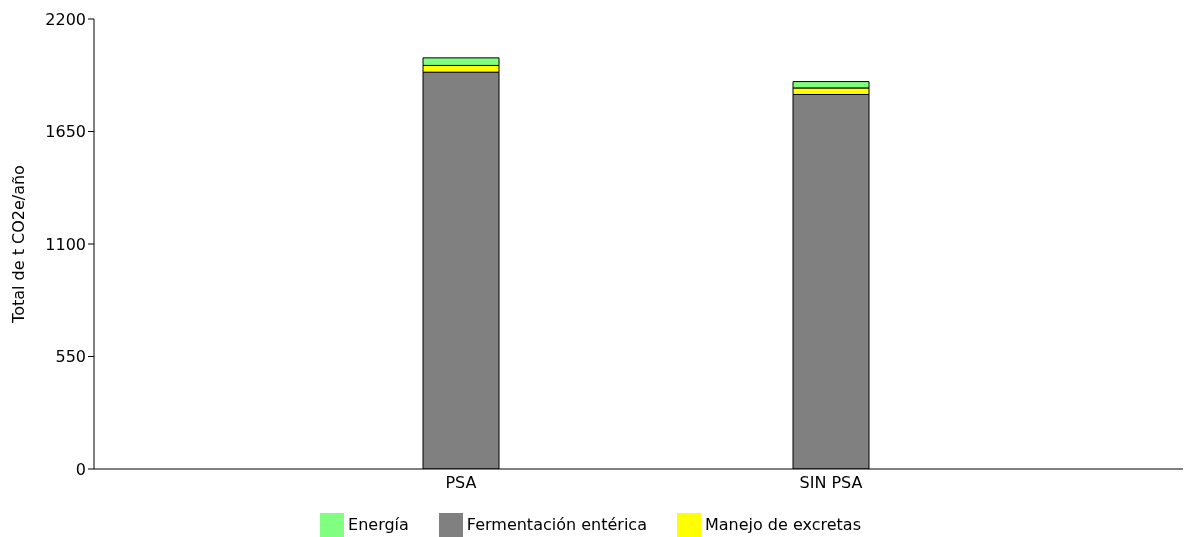  Describe the element at coordinates (65, 19) in the screenshot. I see `y-tick-label: 2200` at that location.